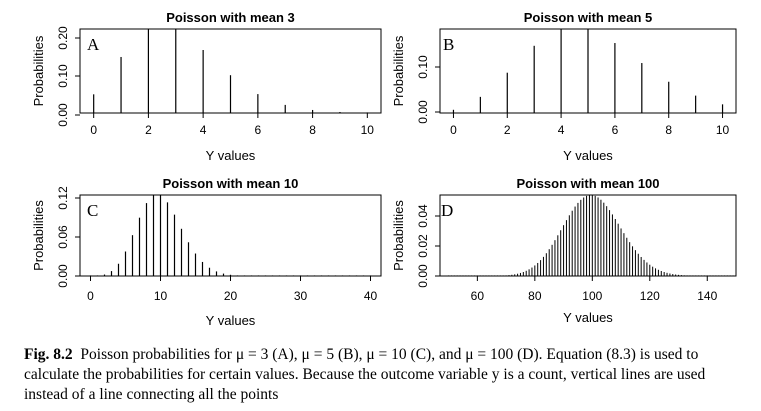  I want to click on panel-d-xtick-label: 60, so click(478, 296).